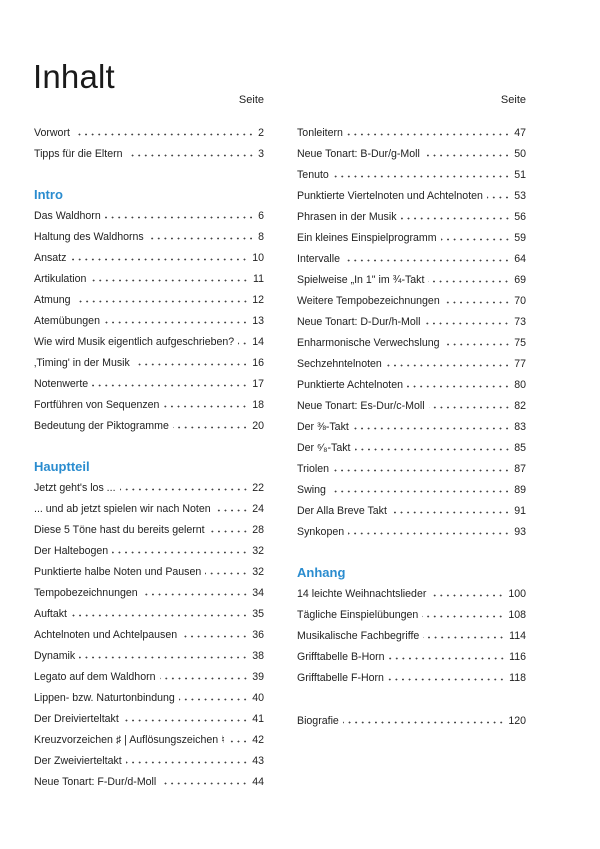 The width and height of the screenshot is (600, 849). I want to click on toc-entry: Ein kleines Einspielprogramm 59, so click(411, 238).